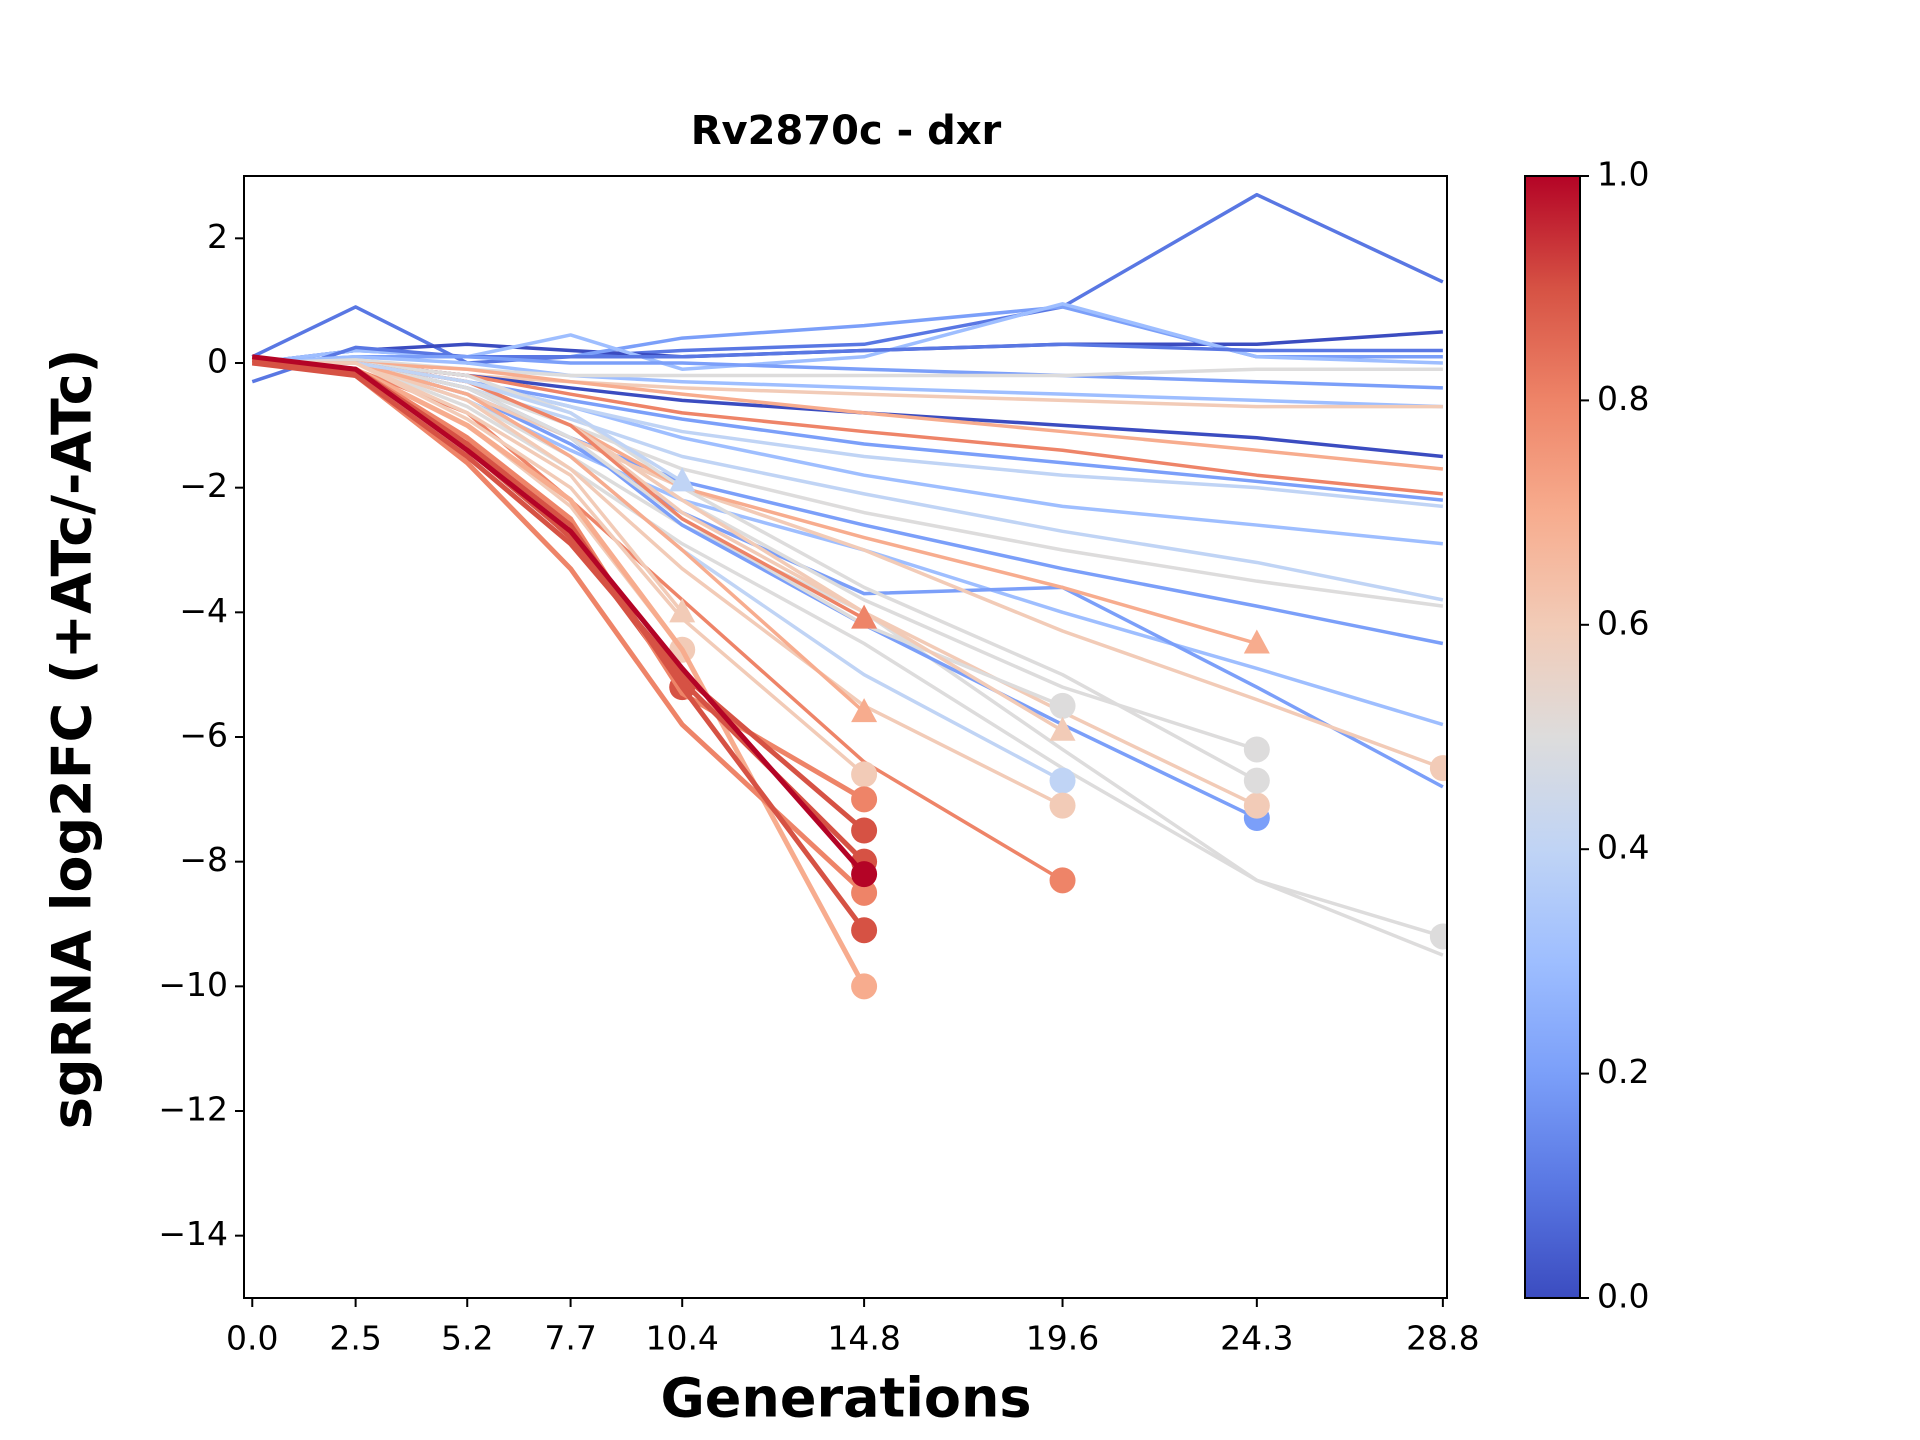 This screenshot has width=1920, height=1440. What do you see at coordinates (193, 1233) in the screenshot?
I see `y-tick-label: −14` at bounding box center [193, 1233].